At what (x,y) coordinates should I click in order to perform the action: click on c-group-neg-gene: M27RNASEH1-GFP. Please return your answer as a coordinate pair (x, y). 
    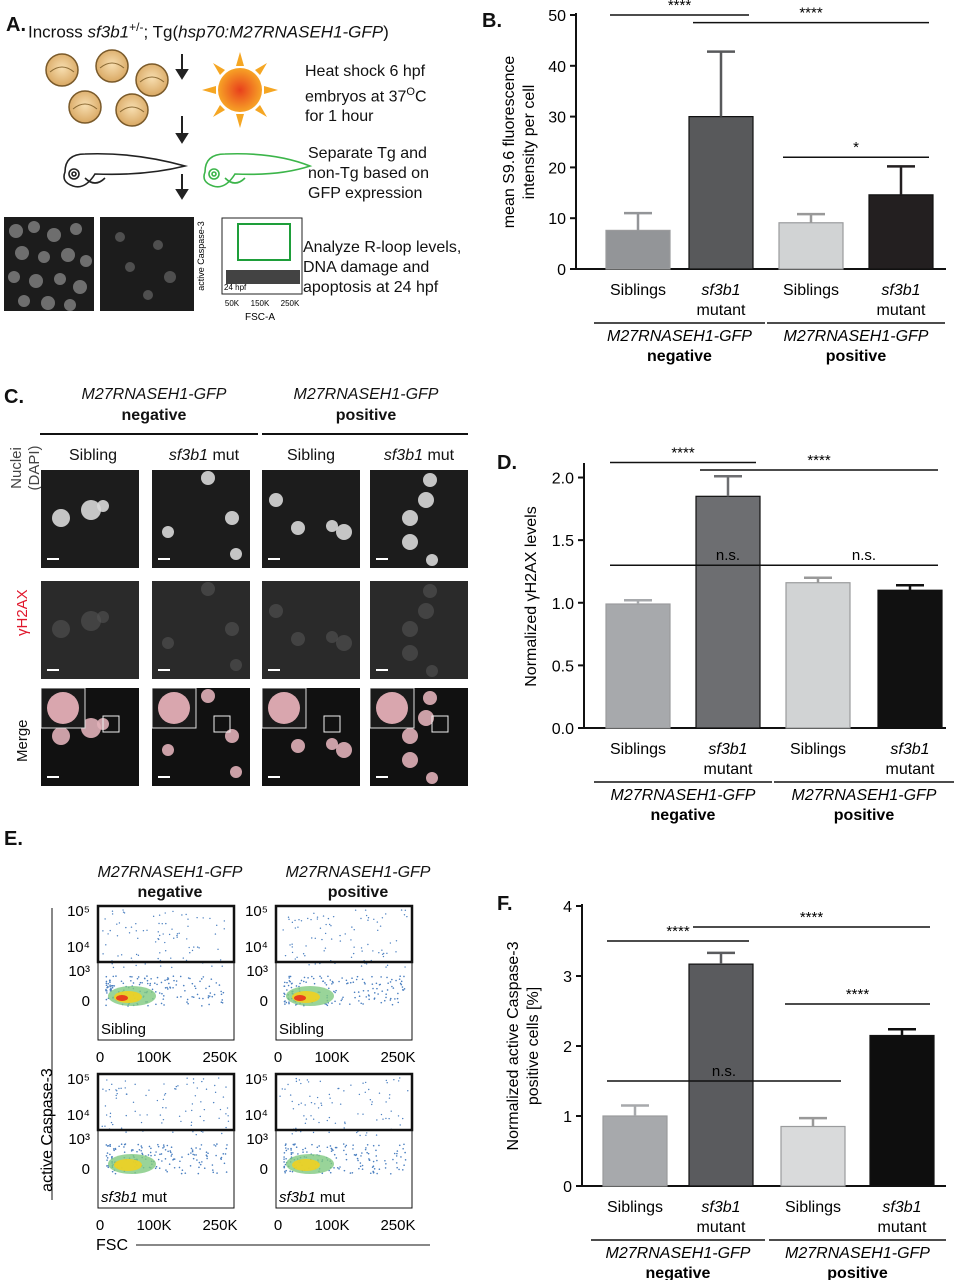
    Looking at the image, I should click on (154, 394).